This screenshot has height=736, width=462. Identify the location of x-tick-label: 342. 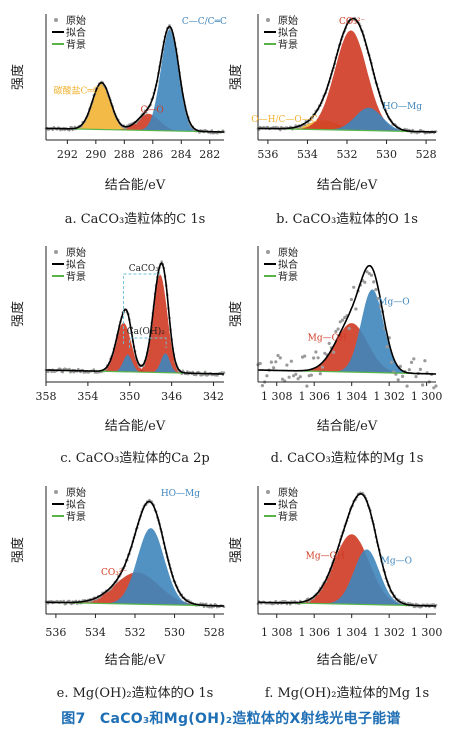
(213, 396).